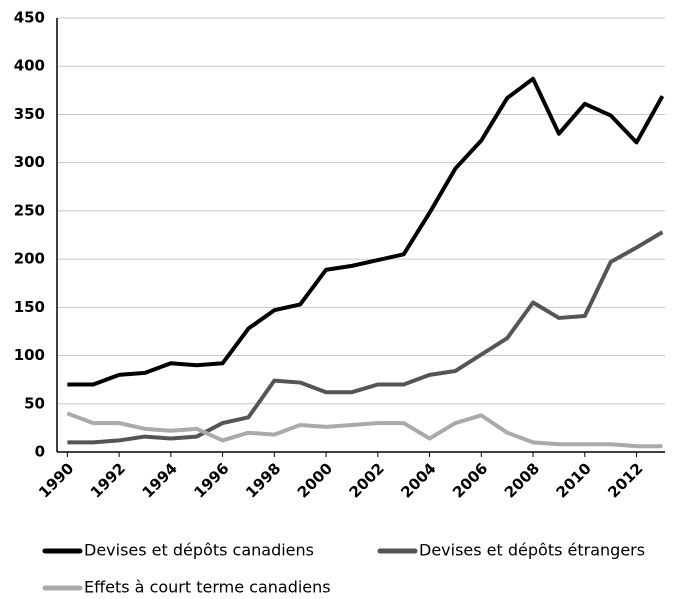 The image size is (673, 599). I want to click on x-tick-label: 1998, so click(263, 480).